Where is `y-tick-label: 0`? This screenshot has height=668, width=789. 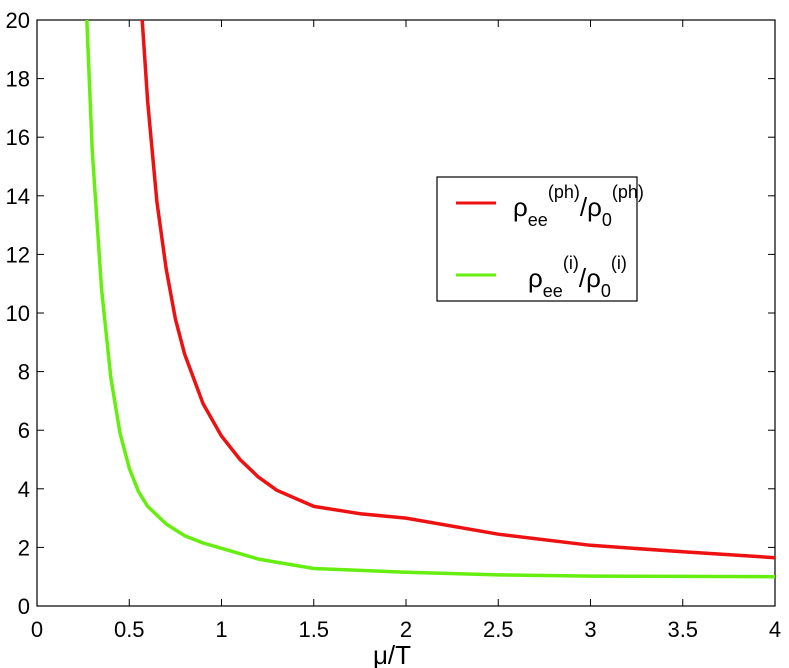
y-tick-label: 0 is located at coordinates (24, 606).